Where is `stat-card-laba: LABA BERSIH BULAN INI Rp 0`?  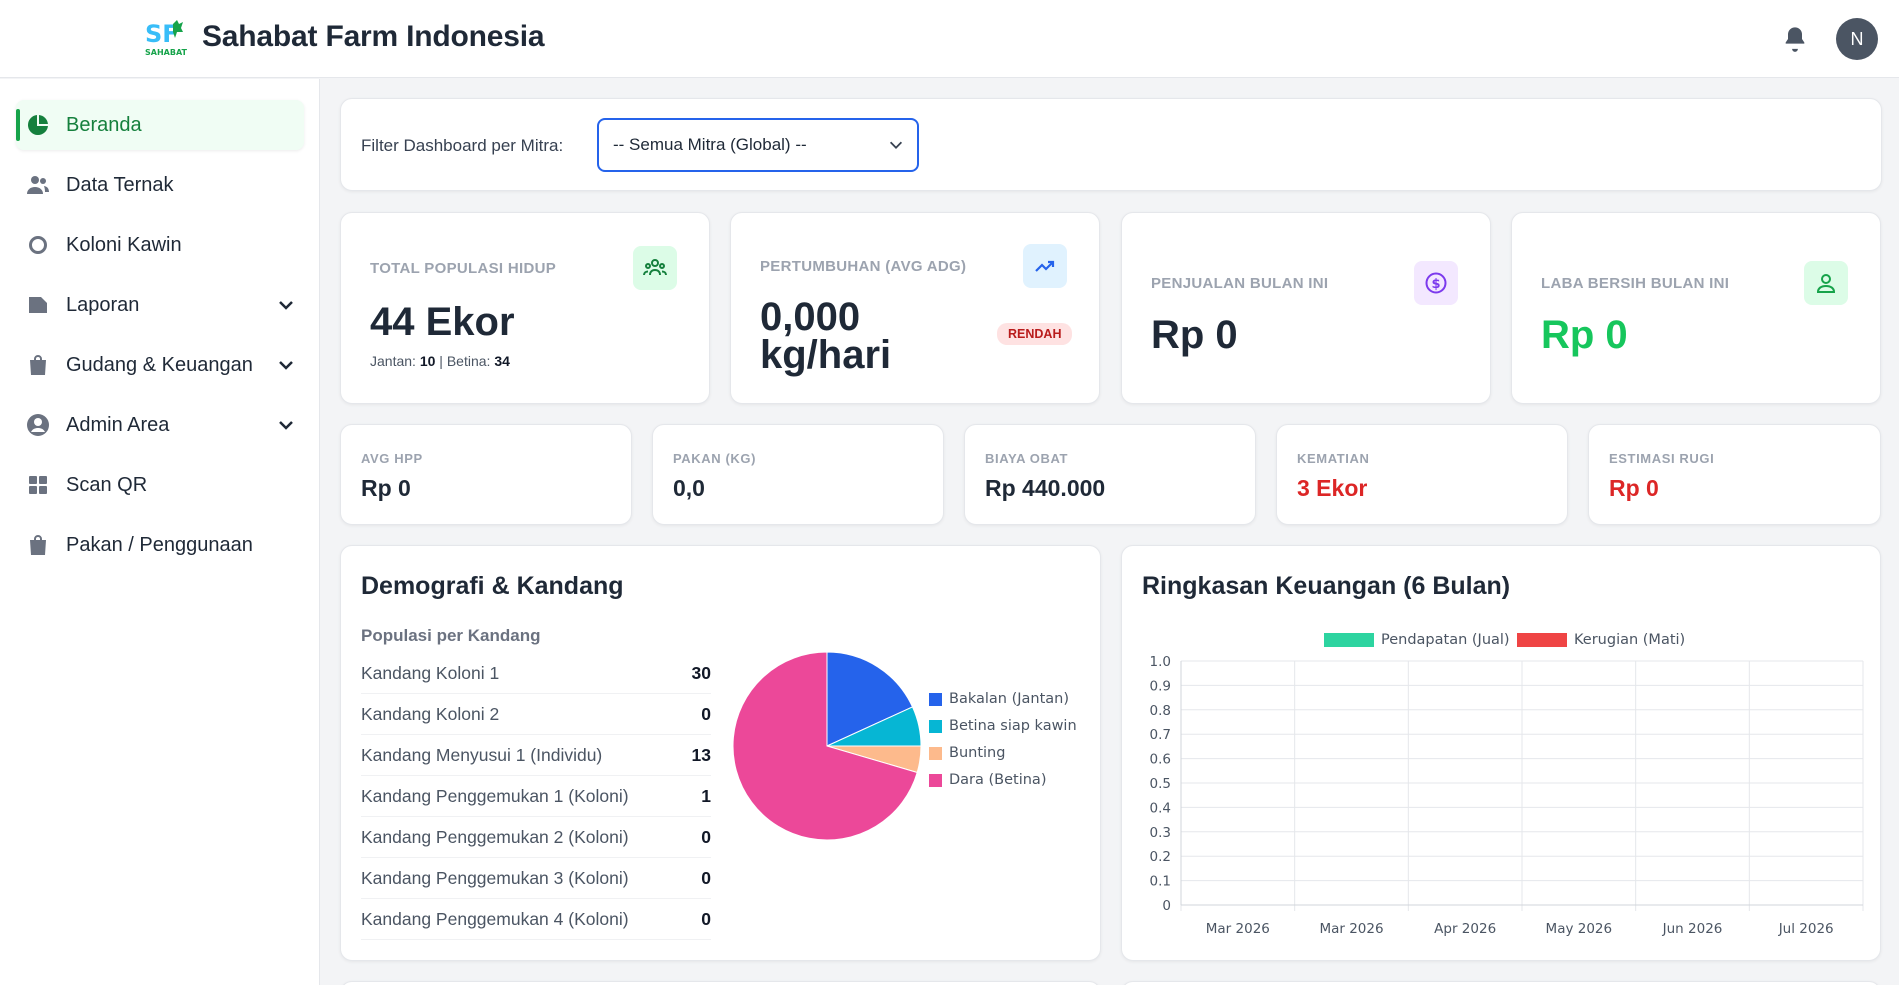
stat-card-laba: LABA BERSIH BULAN INI Rp 0 is located at coordinates (1696, 308).